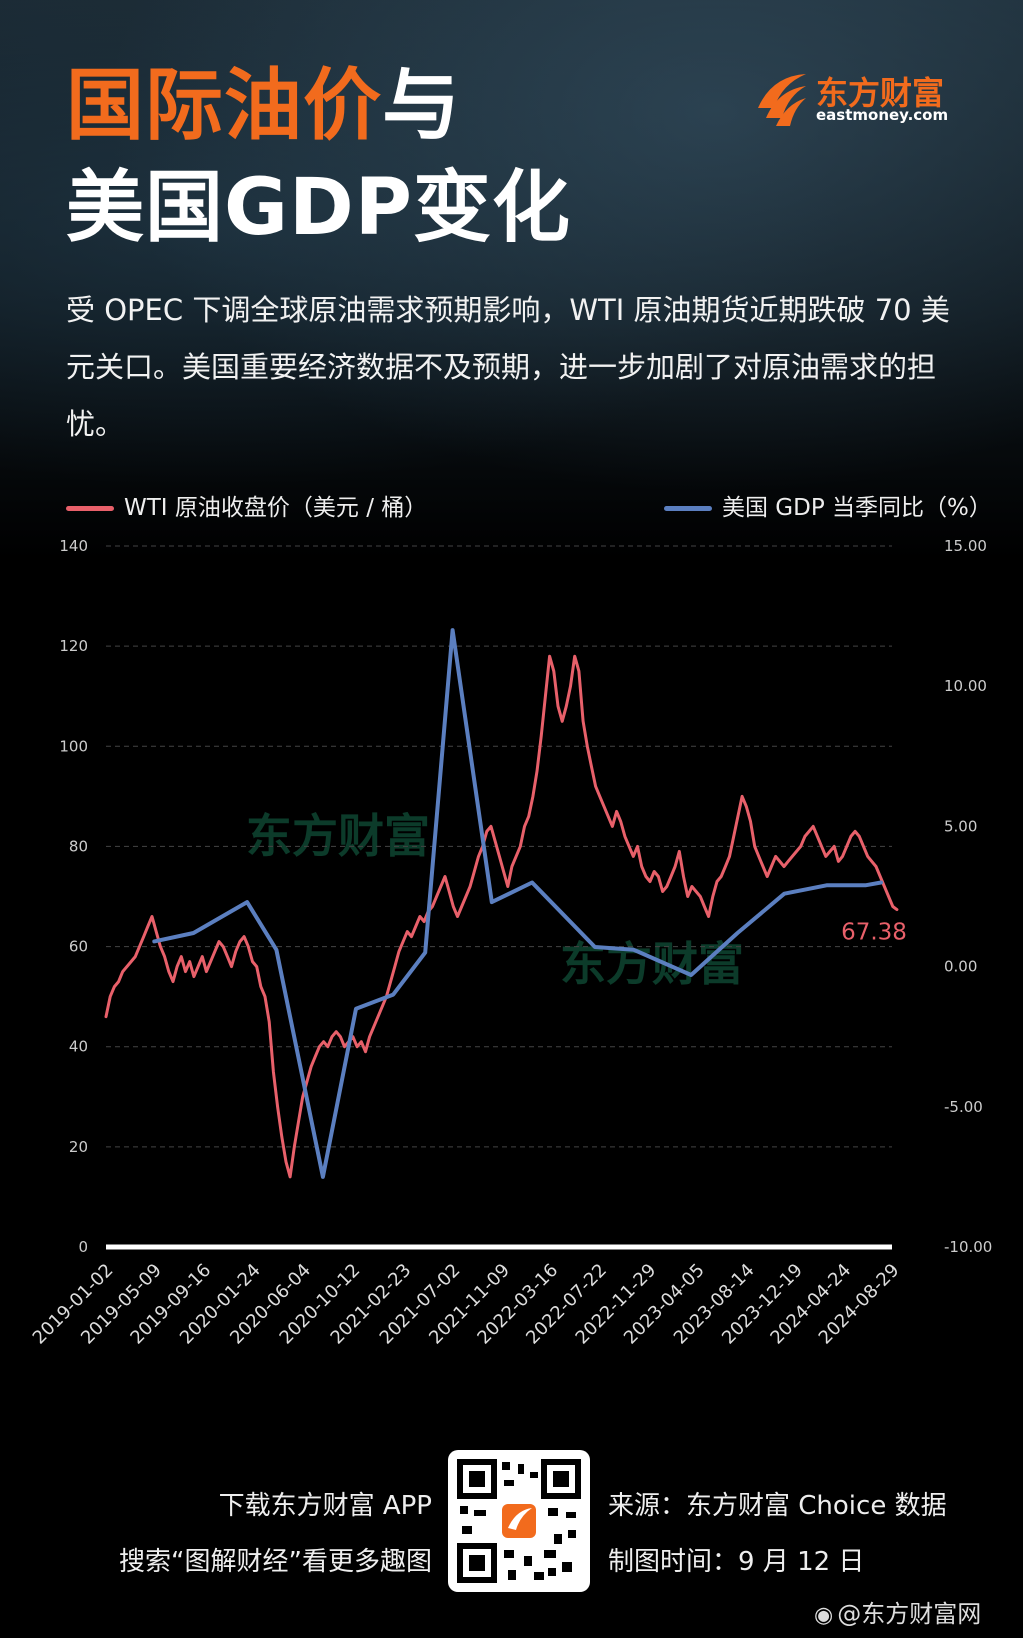 The height and width of the screenshot is (1638, 1023). I want to click on qr-code, so click(519, 1521).